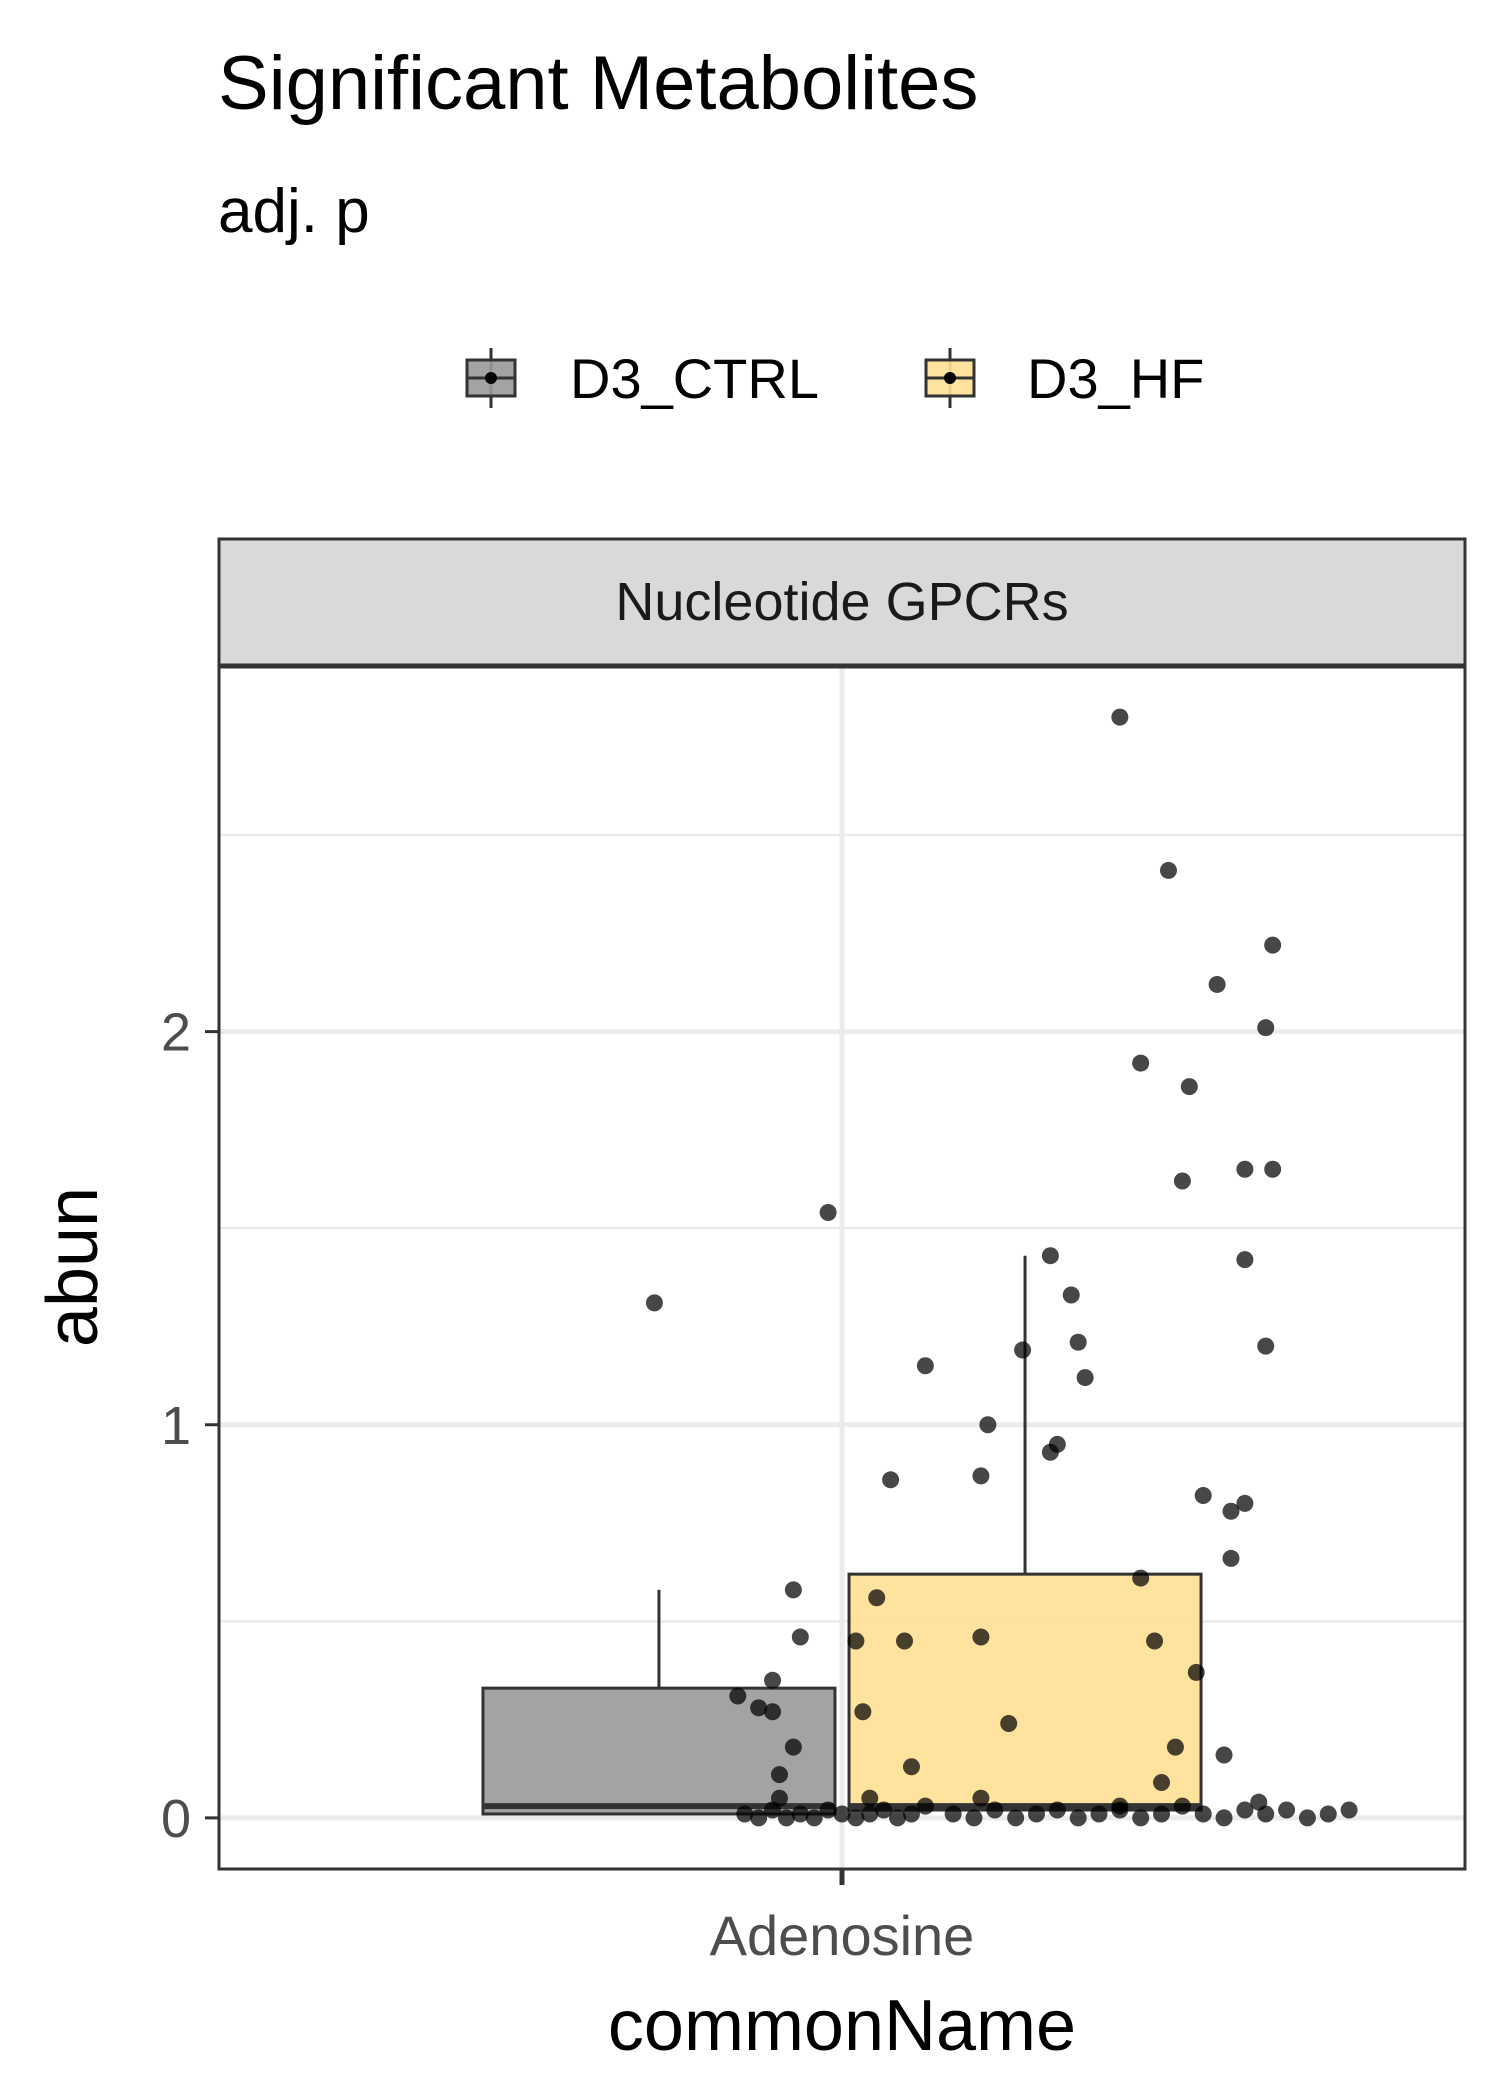 The width and height of the screenshot is (1500, 2100). I want to click on points-D3_CTRL, so click(789, 1515).